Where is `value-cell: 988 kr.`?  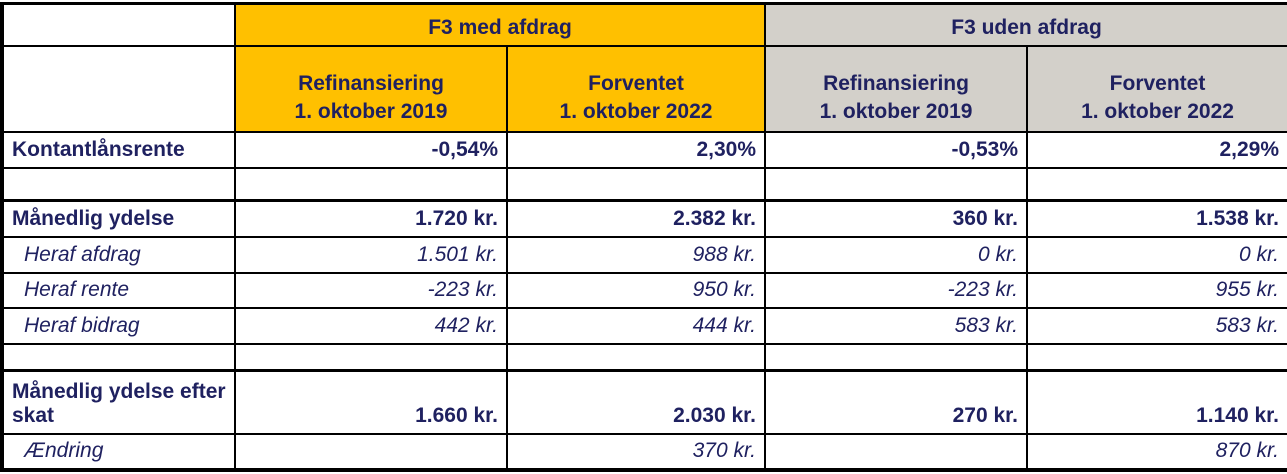 value-cell: 988 kr. is located at coordinates (636, 254).